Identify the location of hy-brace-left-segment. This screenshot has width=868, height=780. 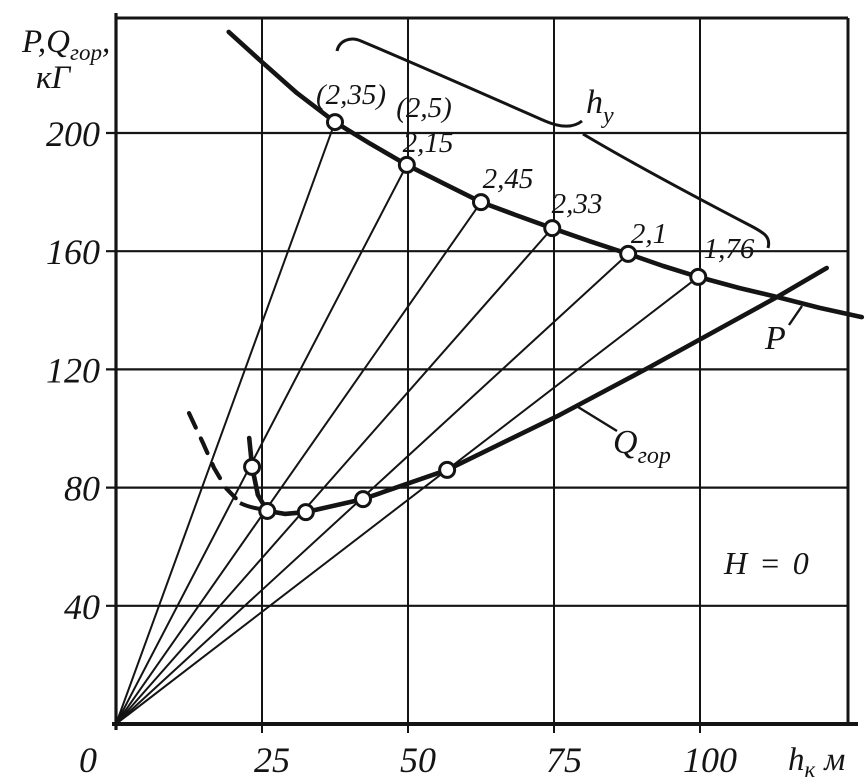
(459, 82).